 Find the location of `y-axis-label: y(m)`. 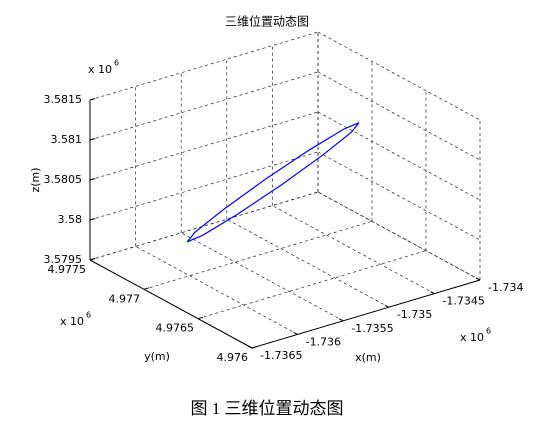

y-axis-label: y(m) is located at coordinates (157, 356).